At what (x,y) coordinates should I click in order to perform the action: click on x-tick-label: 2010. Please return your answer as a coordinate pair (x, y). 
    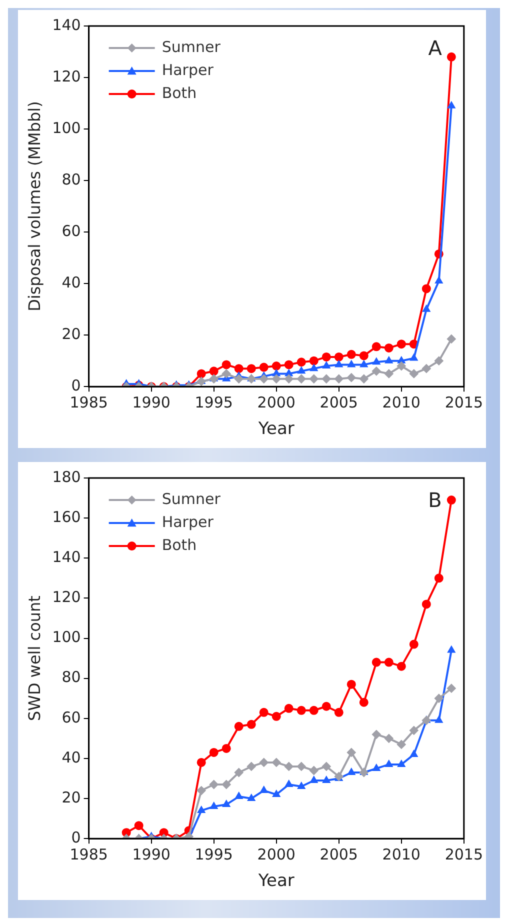
    Looking at the image, I should click on (401, 854).